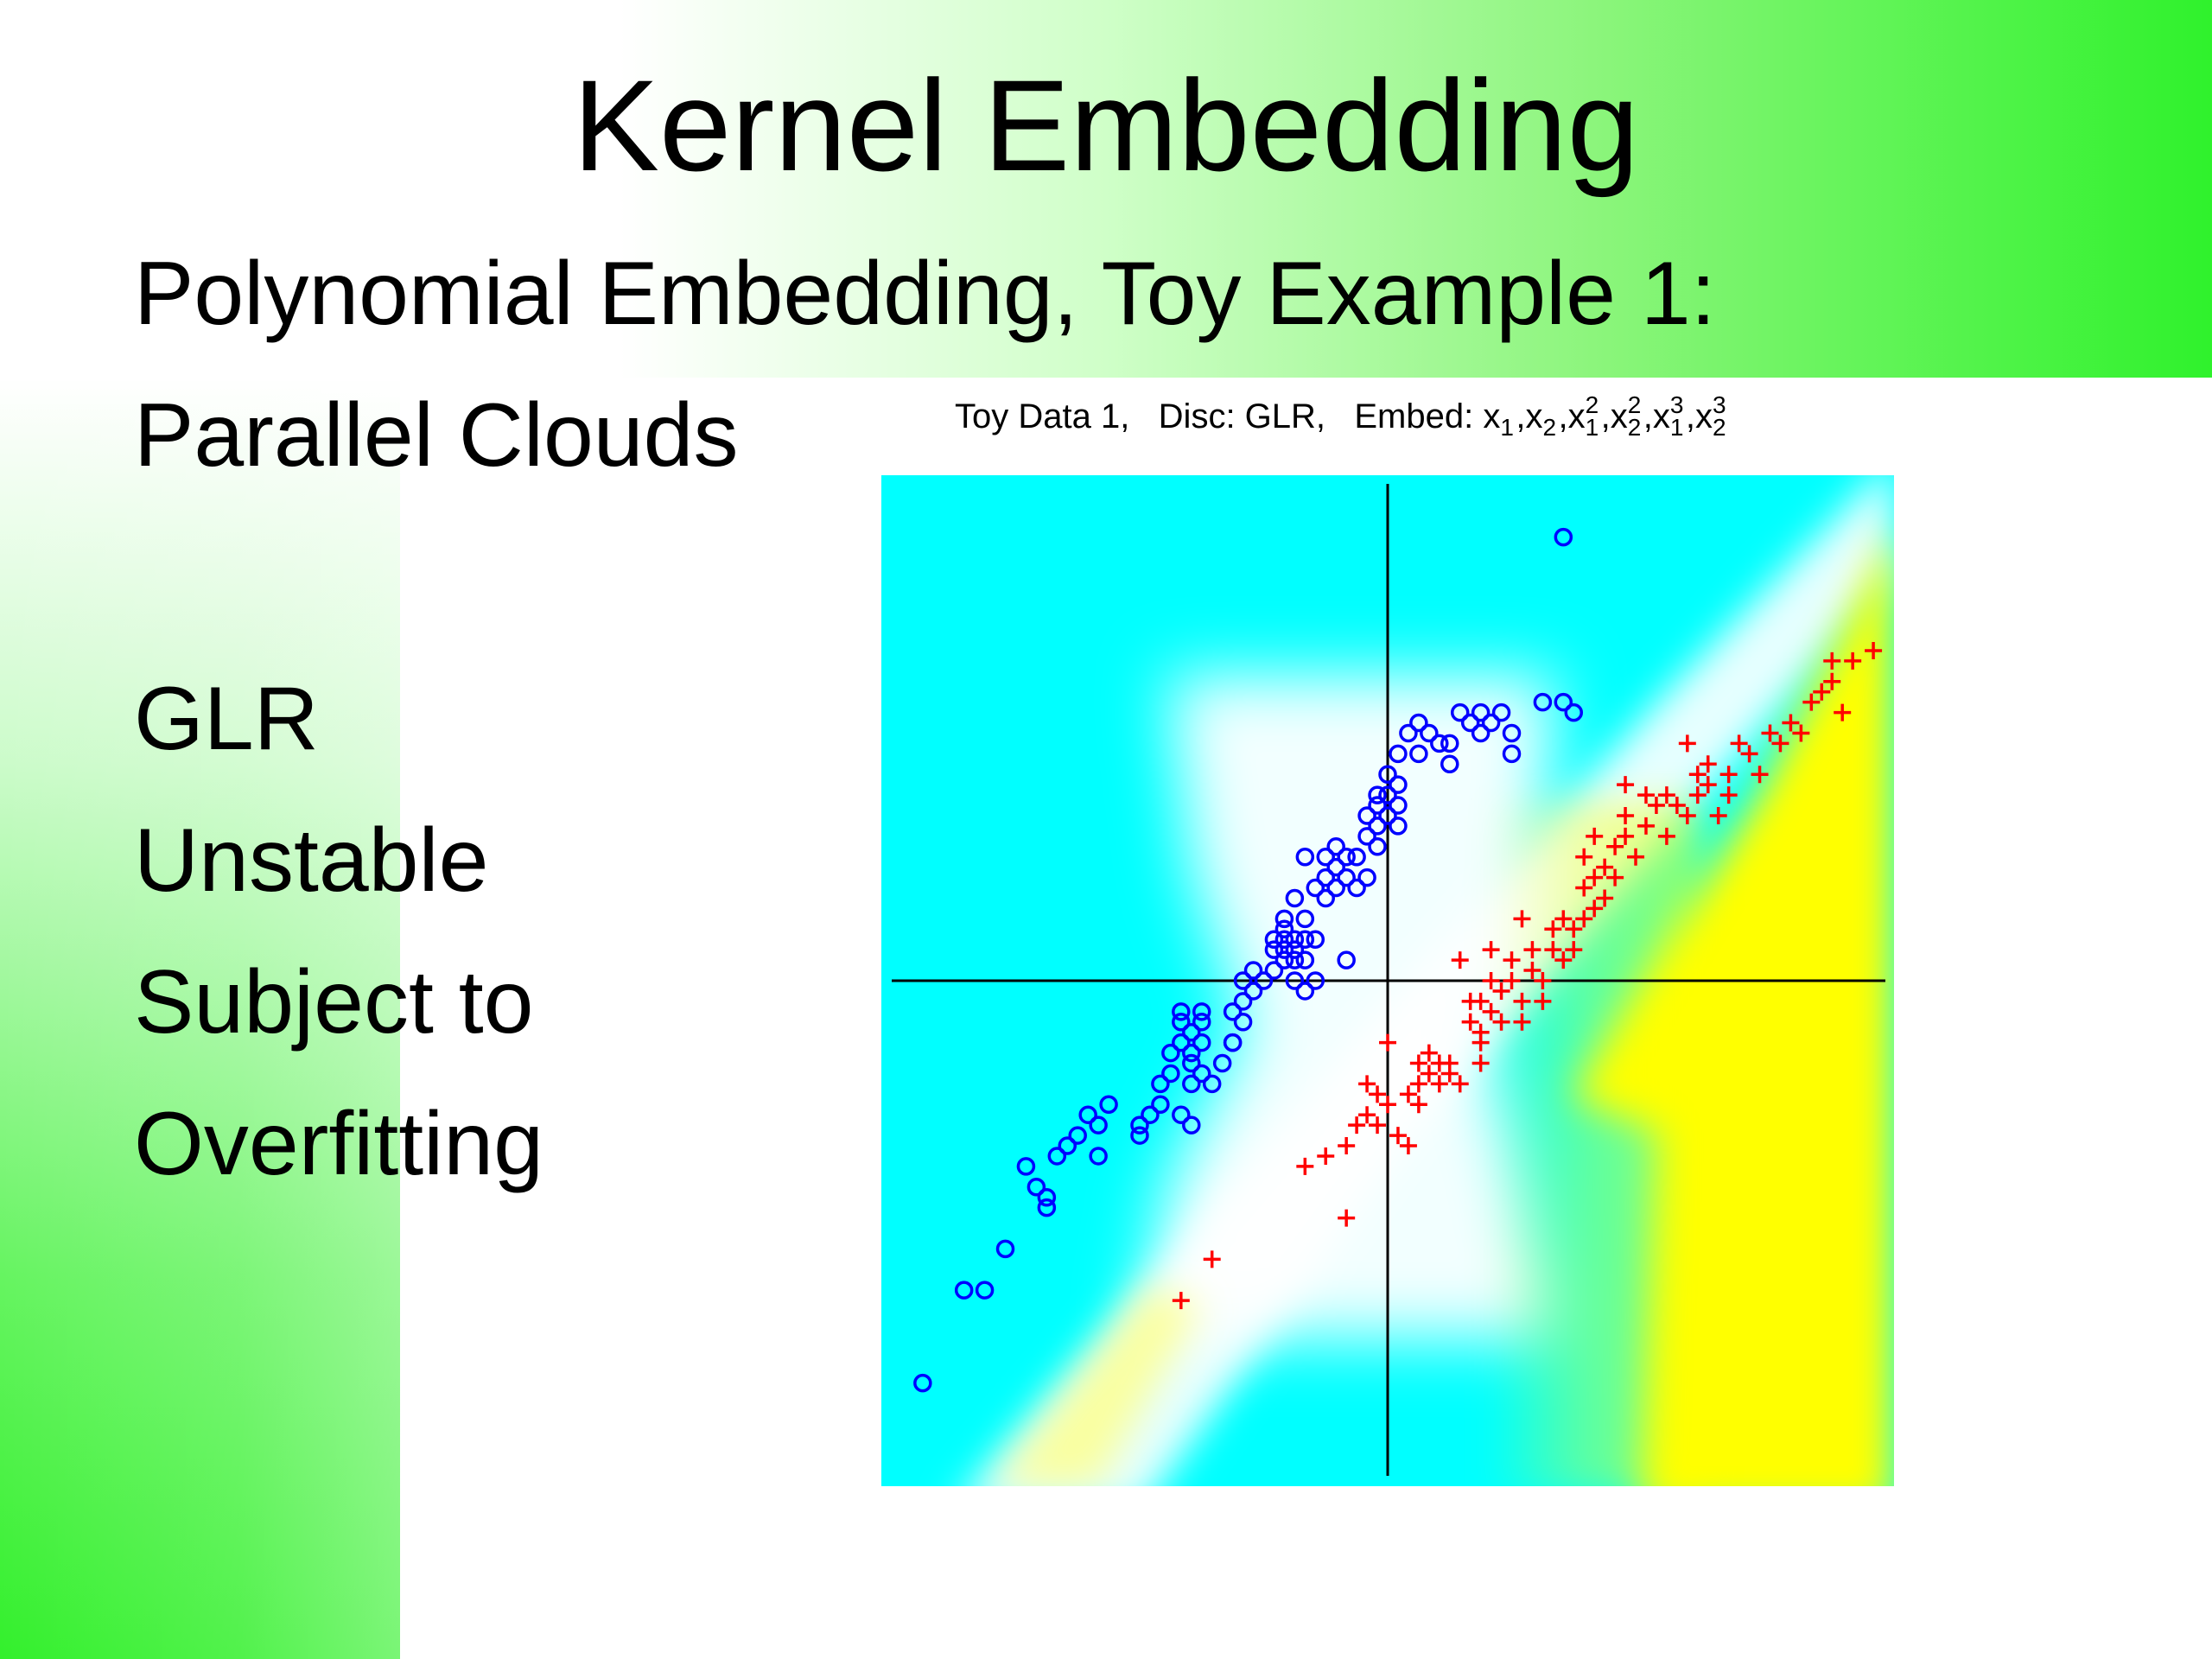  What do you see at coordinates (1605, 416) in the screenshot?
I see `chart-title-terms: x 1 ,x 2 ,x 2 1 ,x 2 2 ,x 3 1 ,x 3 2` at bounding box center [1605, 416].